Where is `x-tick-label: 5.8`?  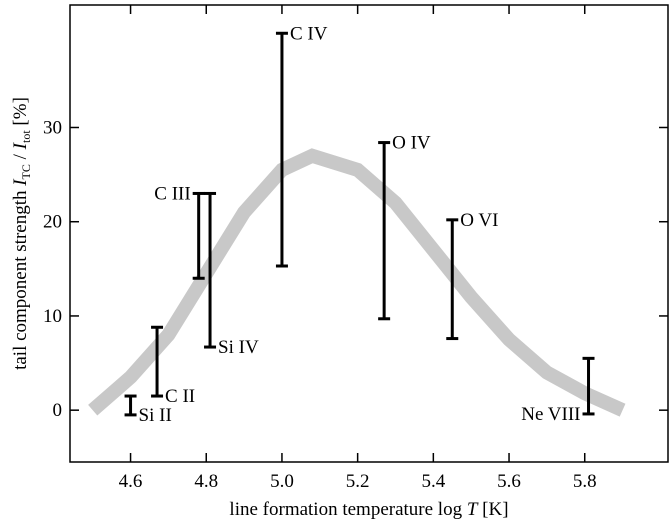
x-tick-label: 5.8 is located at coordinates (585, 481).